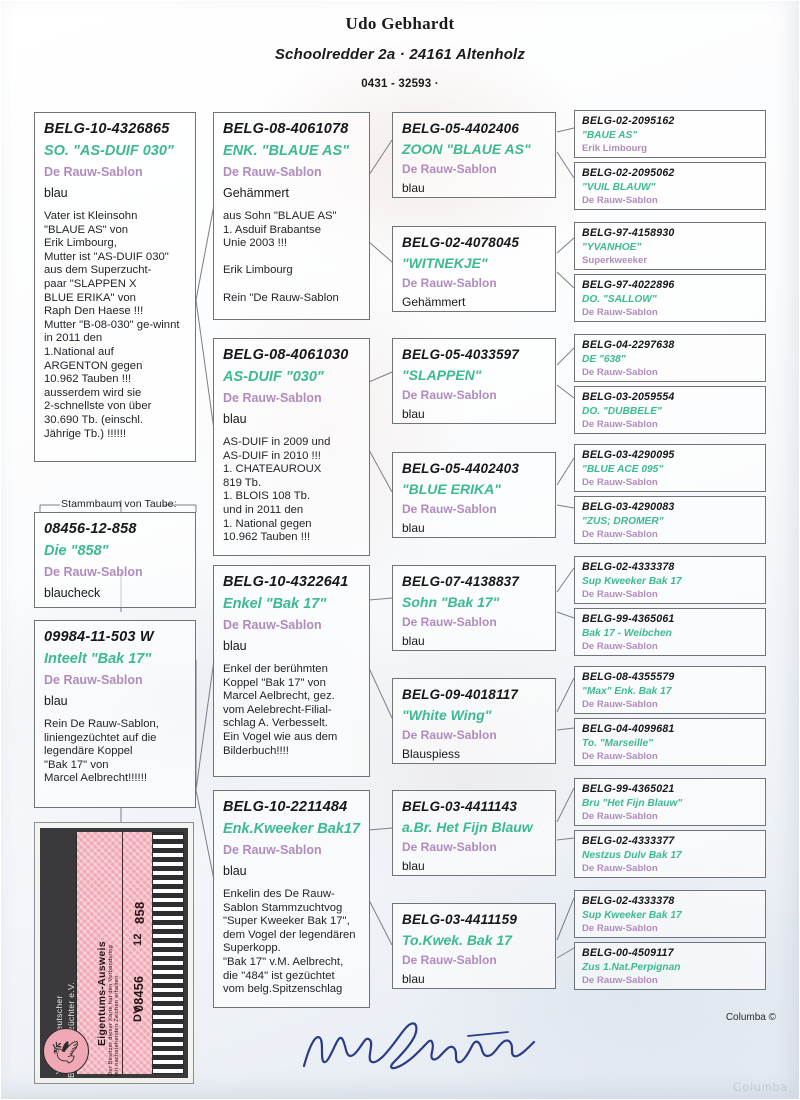 This screenshot has width=800, height=1100. Describe the element at coordinates (139, 912) in the screenshot. I see `card-ring-number: 858` at that location.